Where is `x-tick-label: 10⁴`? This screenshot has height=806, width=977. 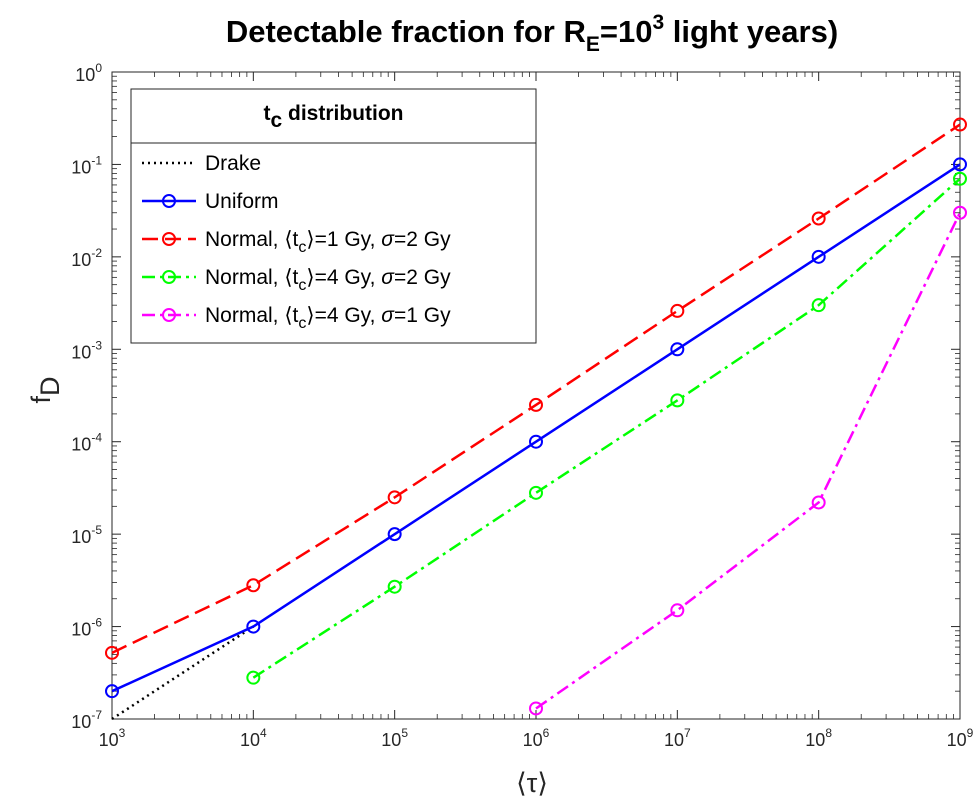
x-tick-label: 10⁴ is located at coordinates (253, 738).